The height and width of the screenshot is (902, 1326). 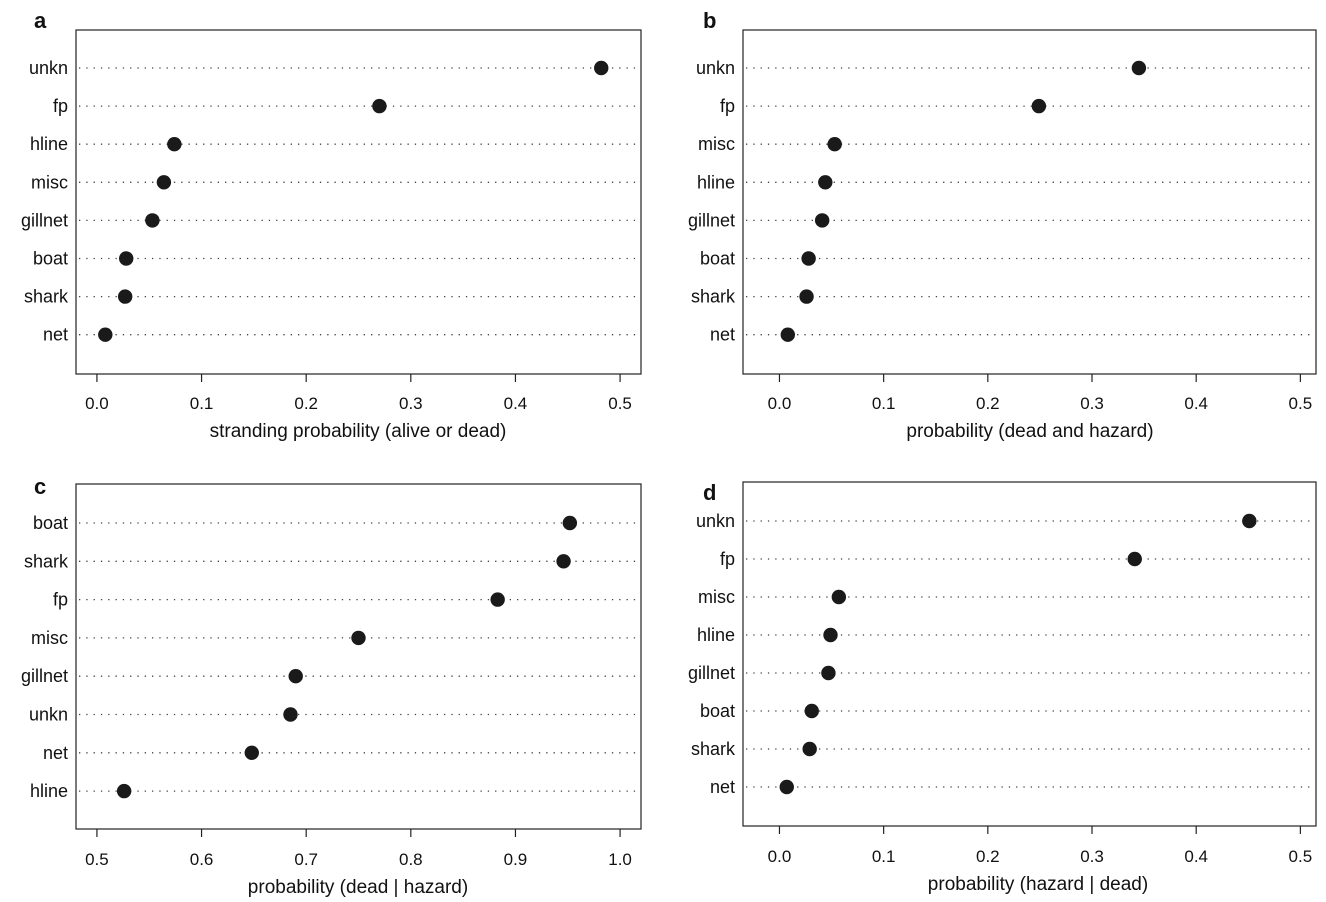 I want to click on panel-letter-a: a, so click(x=40, y=20).